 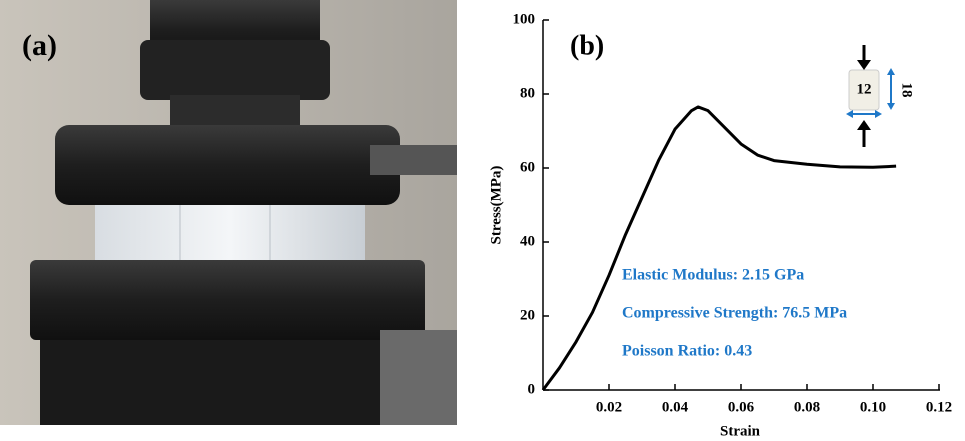 I want to click on annotation: Compressive Strength: 76.5 MPa, so click(x=734, y=313).